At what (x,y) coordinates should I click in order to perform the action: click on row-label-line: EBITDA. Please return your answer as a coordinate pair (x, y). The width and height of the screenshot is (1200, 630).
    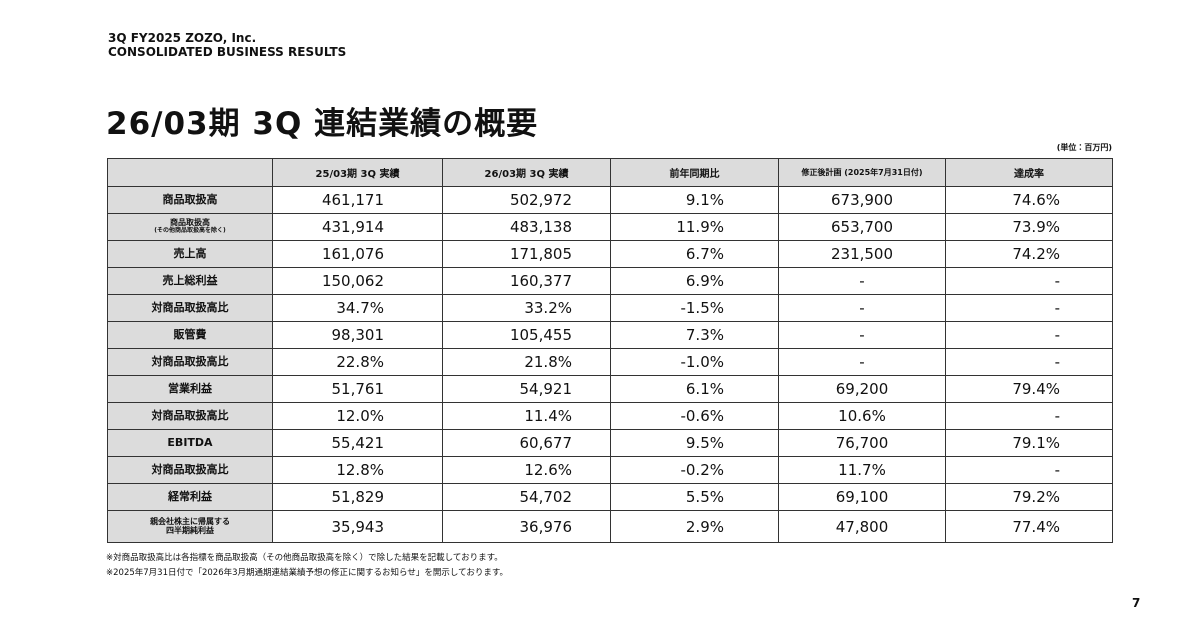
    Looking at the image, I should click on (190, 442).